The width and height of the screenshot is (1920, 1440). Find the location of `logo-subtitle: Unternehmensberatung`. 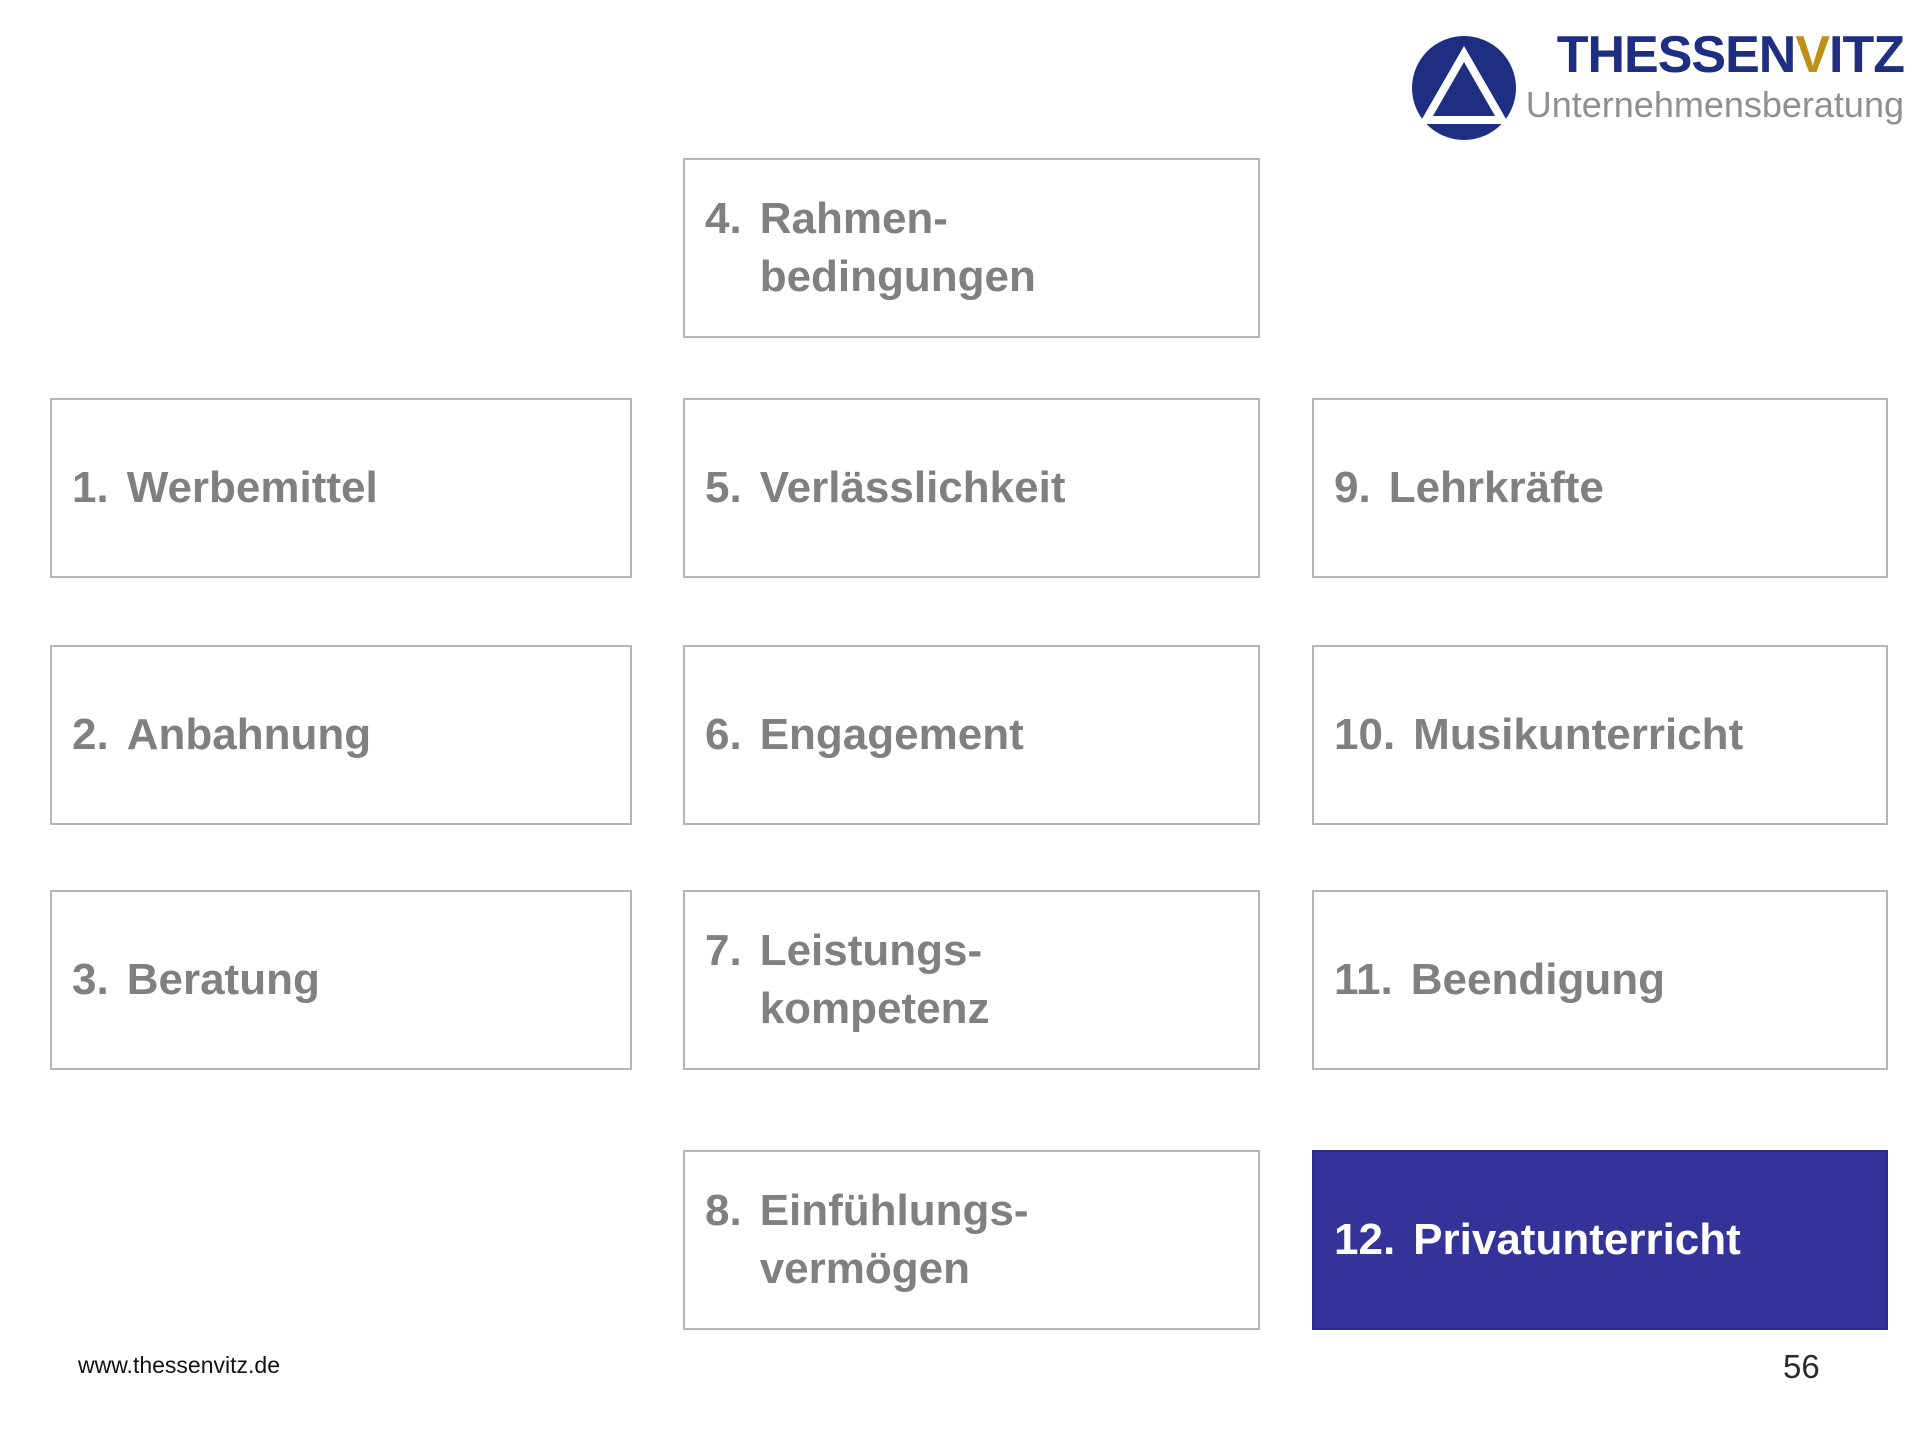

logo-subtitle: Unternehmensberatung is located at coordinates (1714, 104).